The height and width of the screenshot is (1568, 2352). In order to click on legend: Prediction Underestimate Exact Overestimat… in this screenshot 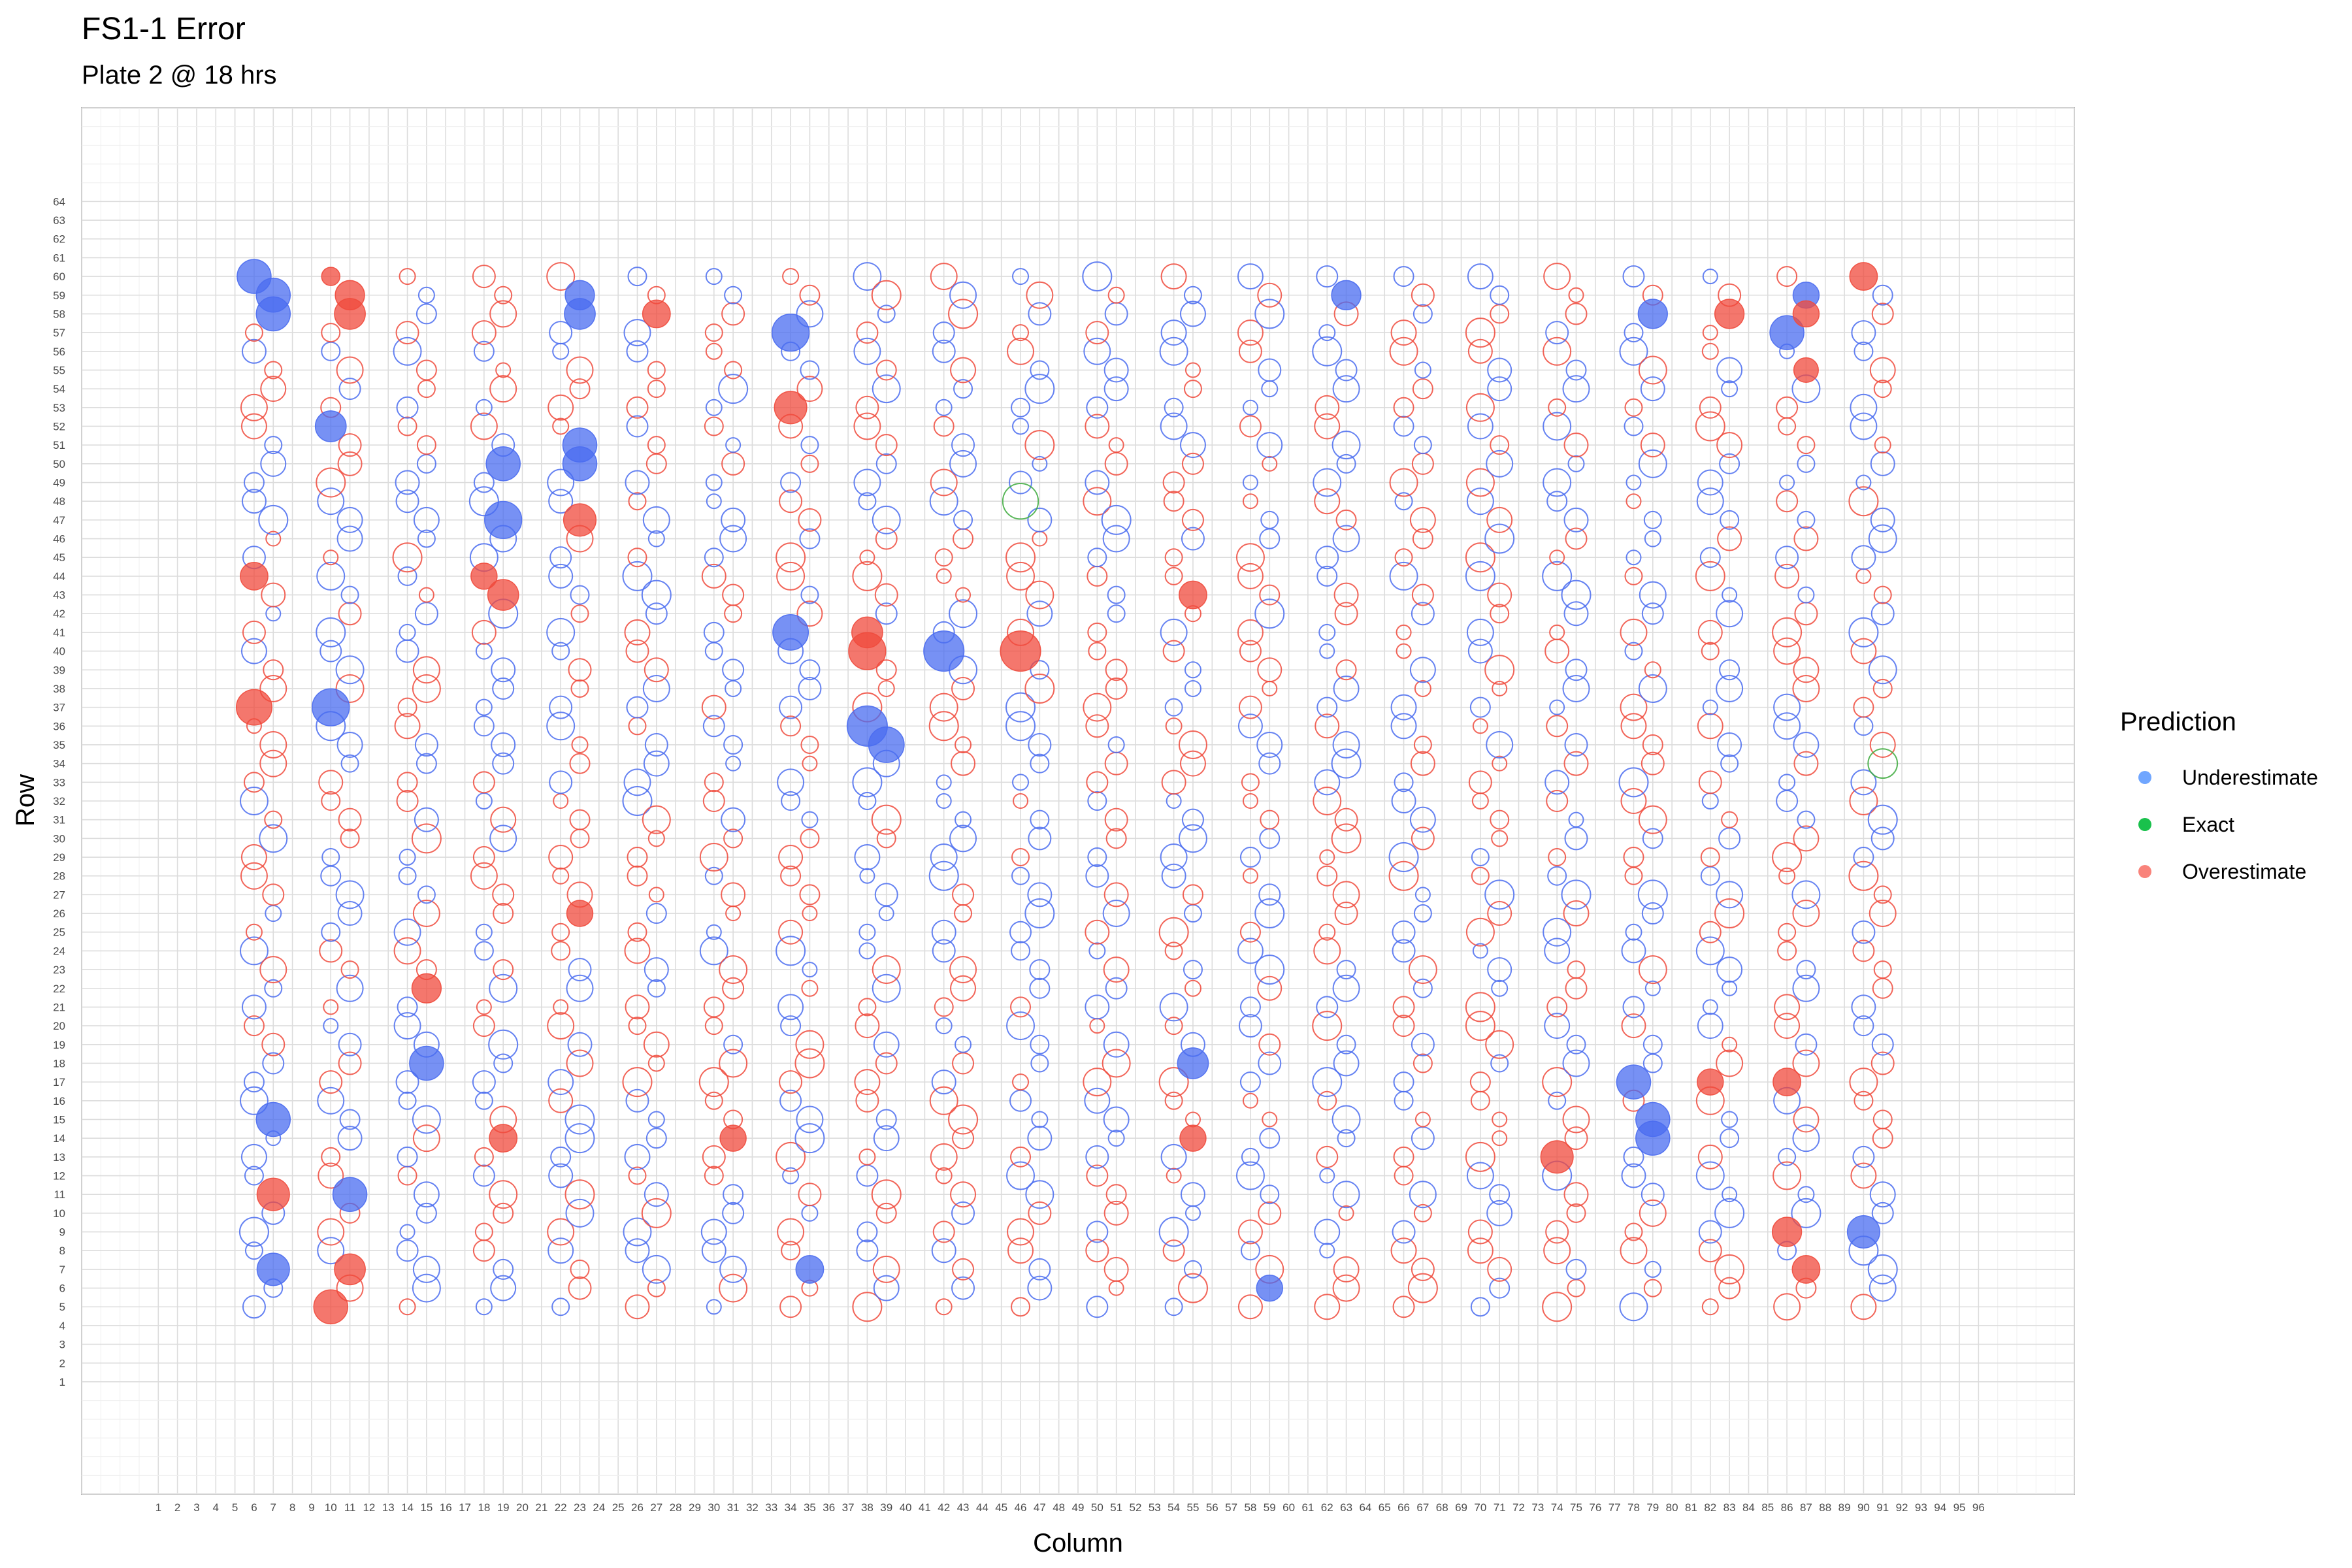, I will do `click(2219, 795)`.